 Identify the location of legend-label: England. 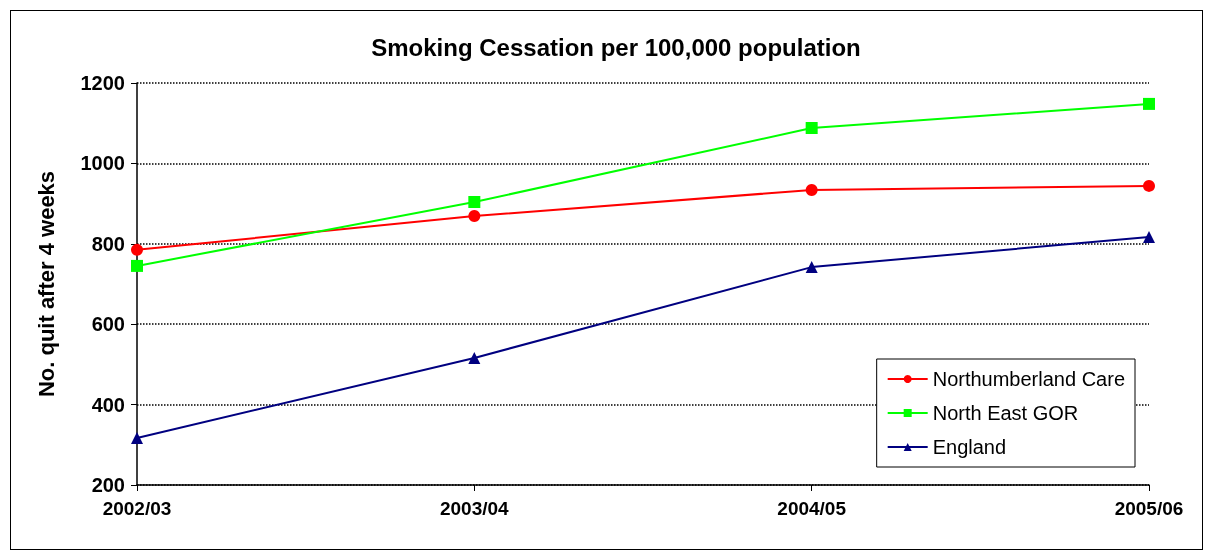
(969, 447).